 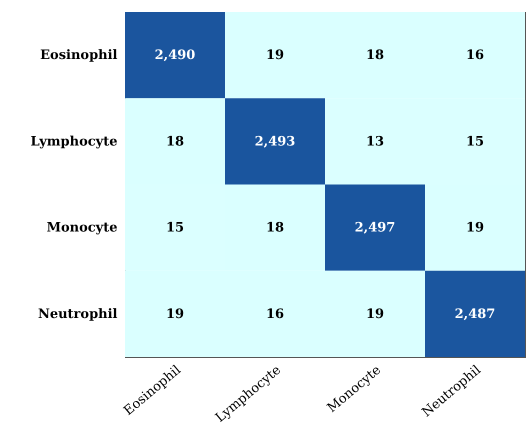 What do you see at coordinates (375, 228) in the screenshot?
I see `data-label: 2,497` at bounding box center [375, 228].